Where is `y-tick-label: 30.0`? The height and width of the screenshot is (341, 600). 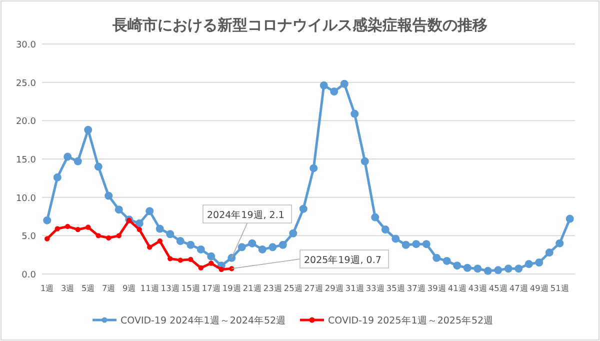
y-tick-label: 30.0 is located at coordinates (26, 45).